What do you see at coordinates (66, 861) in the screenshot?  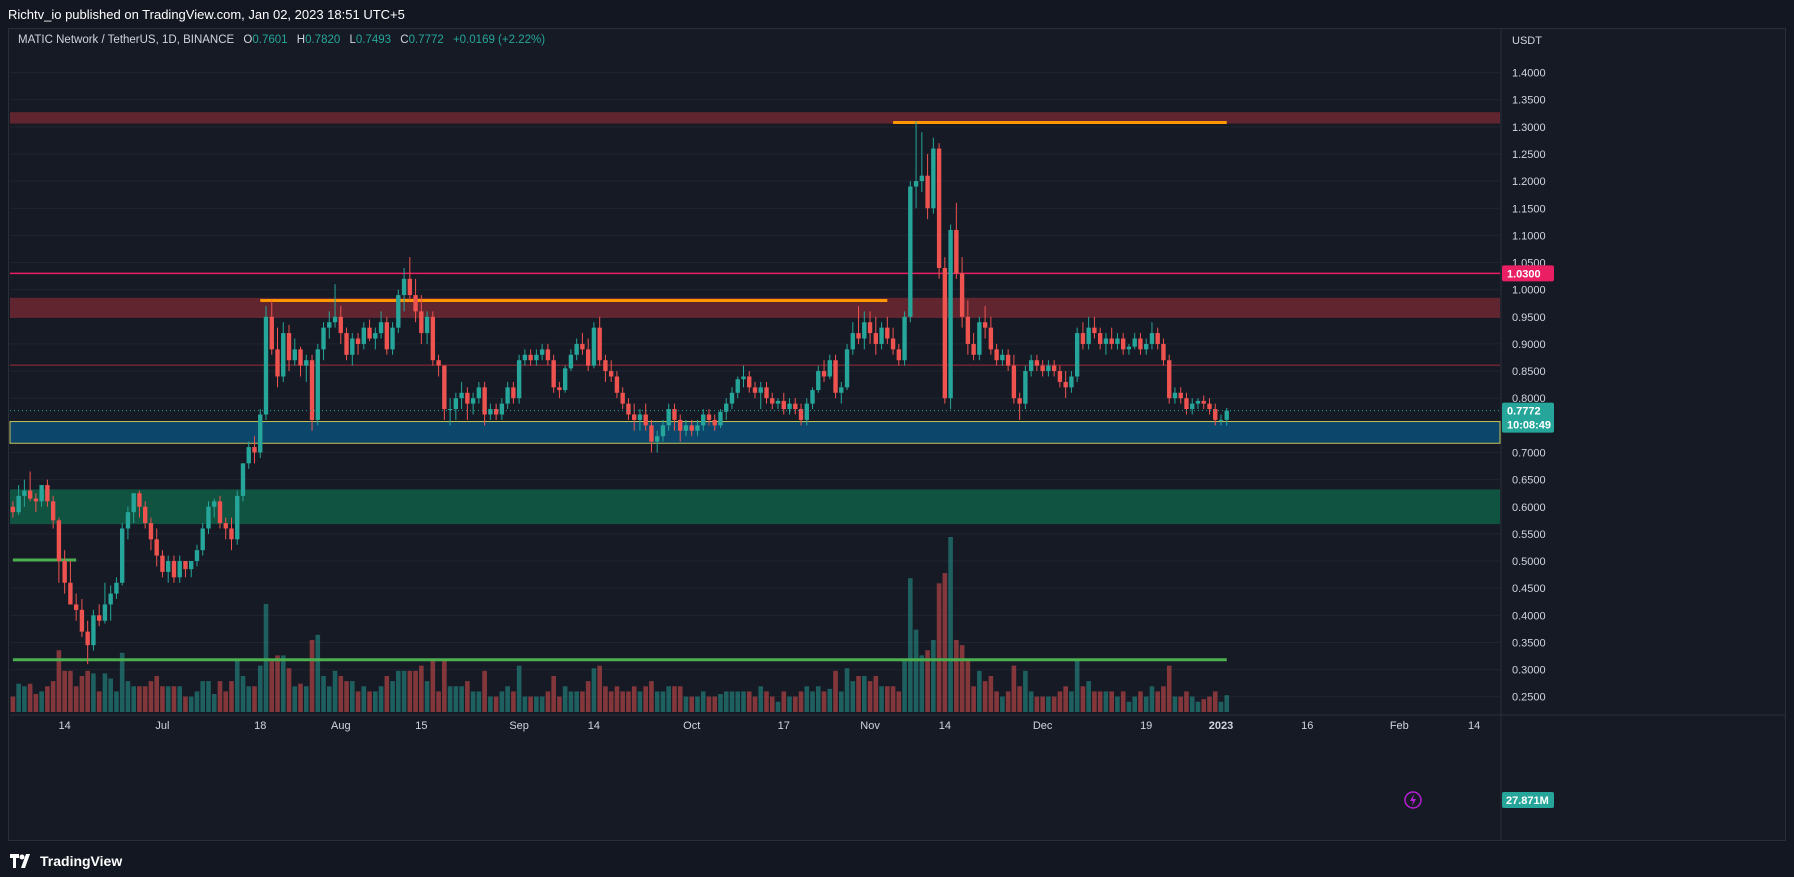 I see `tradingview-footer: TradingView` at bounding box center [66, 861].